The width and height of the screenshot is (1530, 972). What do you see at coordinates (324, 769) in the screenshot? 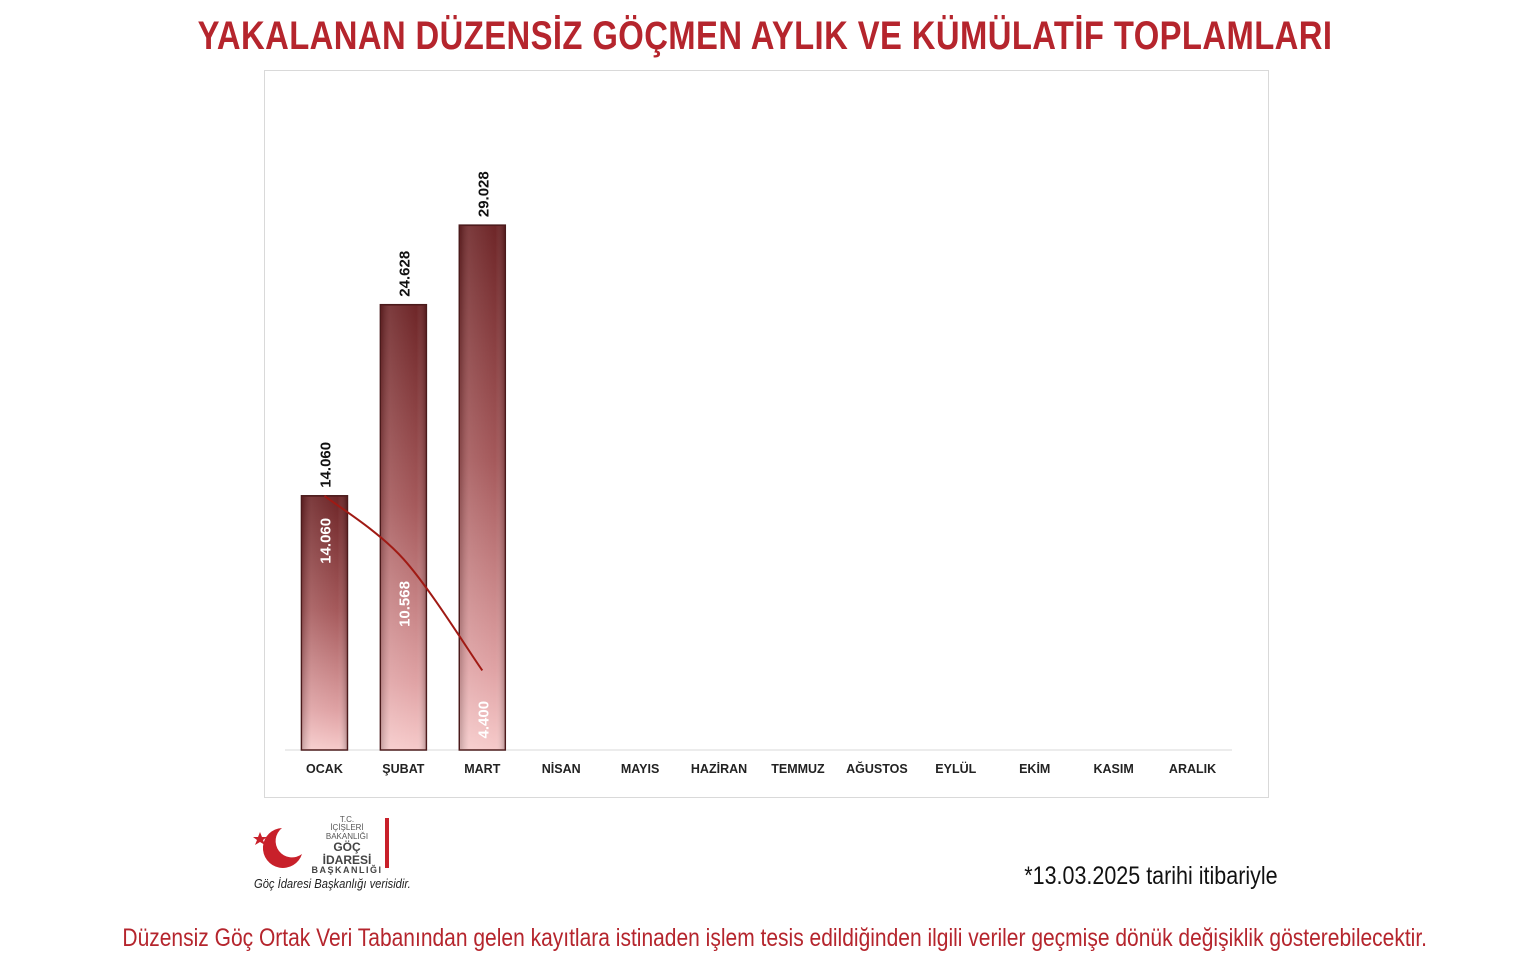
I see `x-tick-label: OCAK` at bounding box center [324, 769].